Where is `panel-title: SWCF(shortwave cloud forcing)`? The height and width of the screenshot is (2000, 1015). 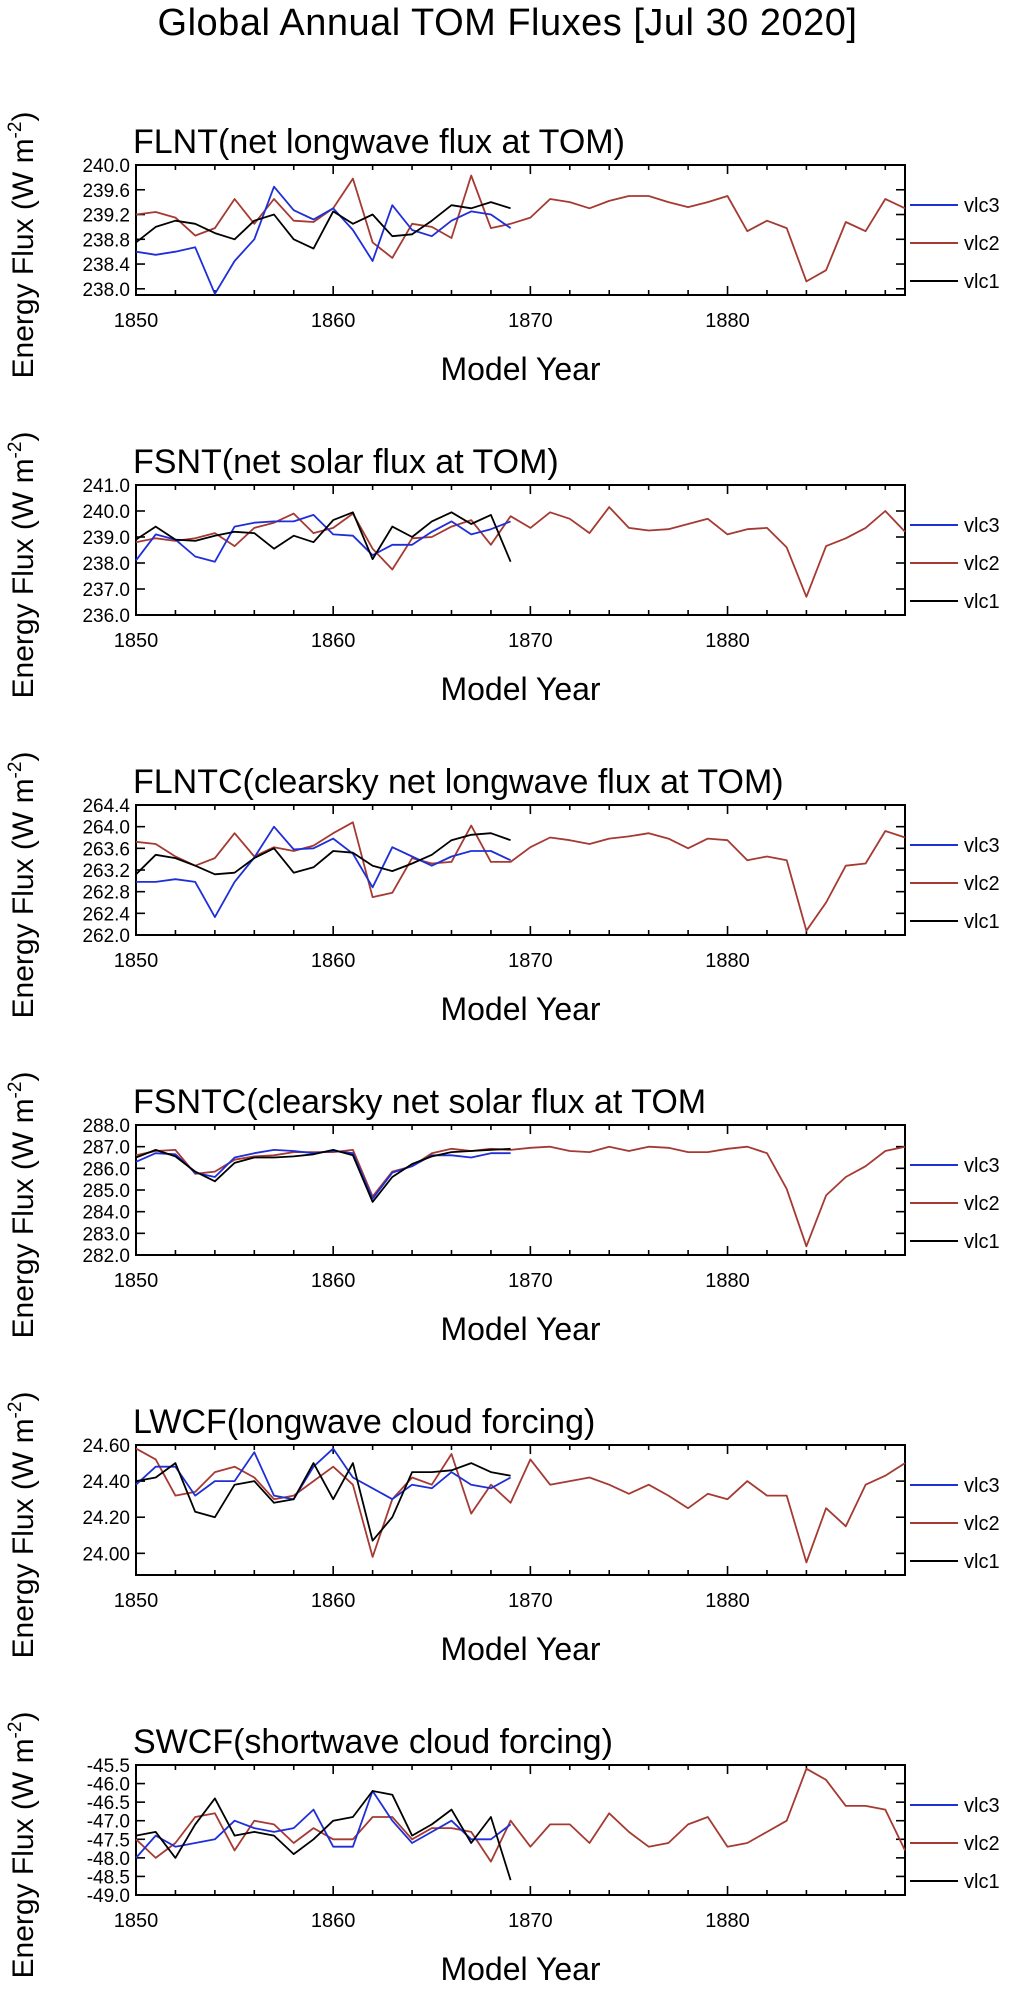
panel-title: SWCF(shortwave cloud forcing) is located at coordinates (373, 1742).